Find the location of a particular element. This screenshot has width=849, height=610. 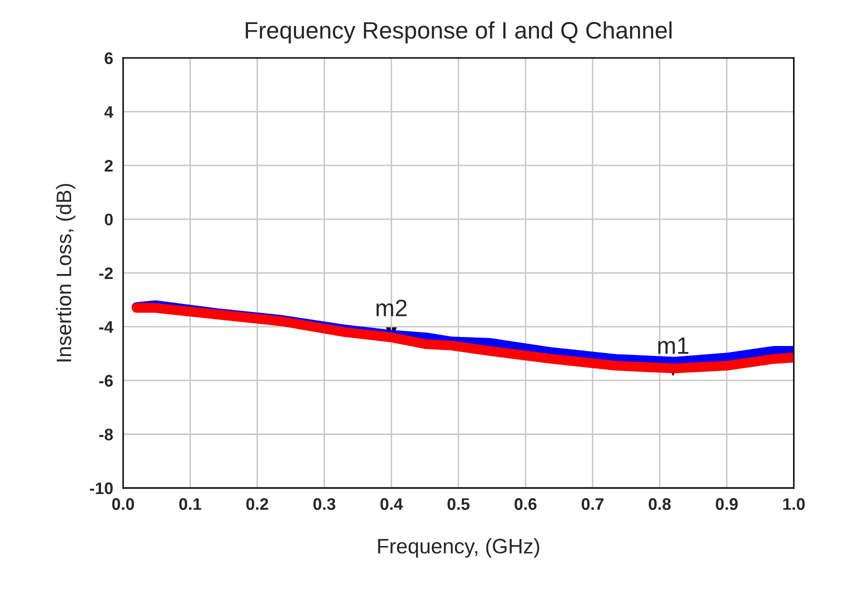

x-tick-label: 0.7 is located at coordinates (593, 504).